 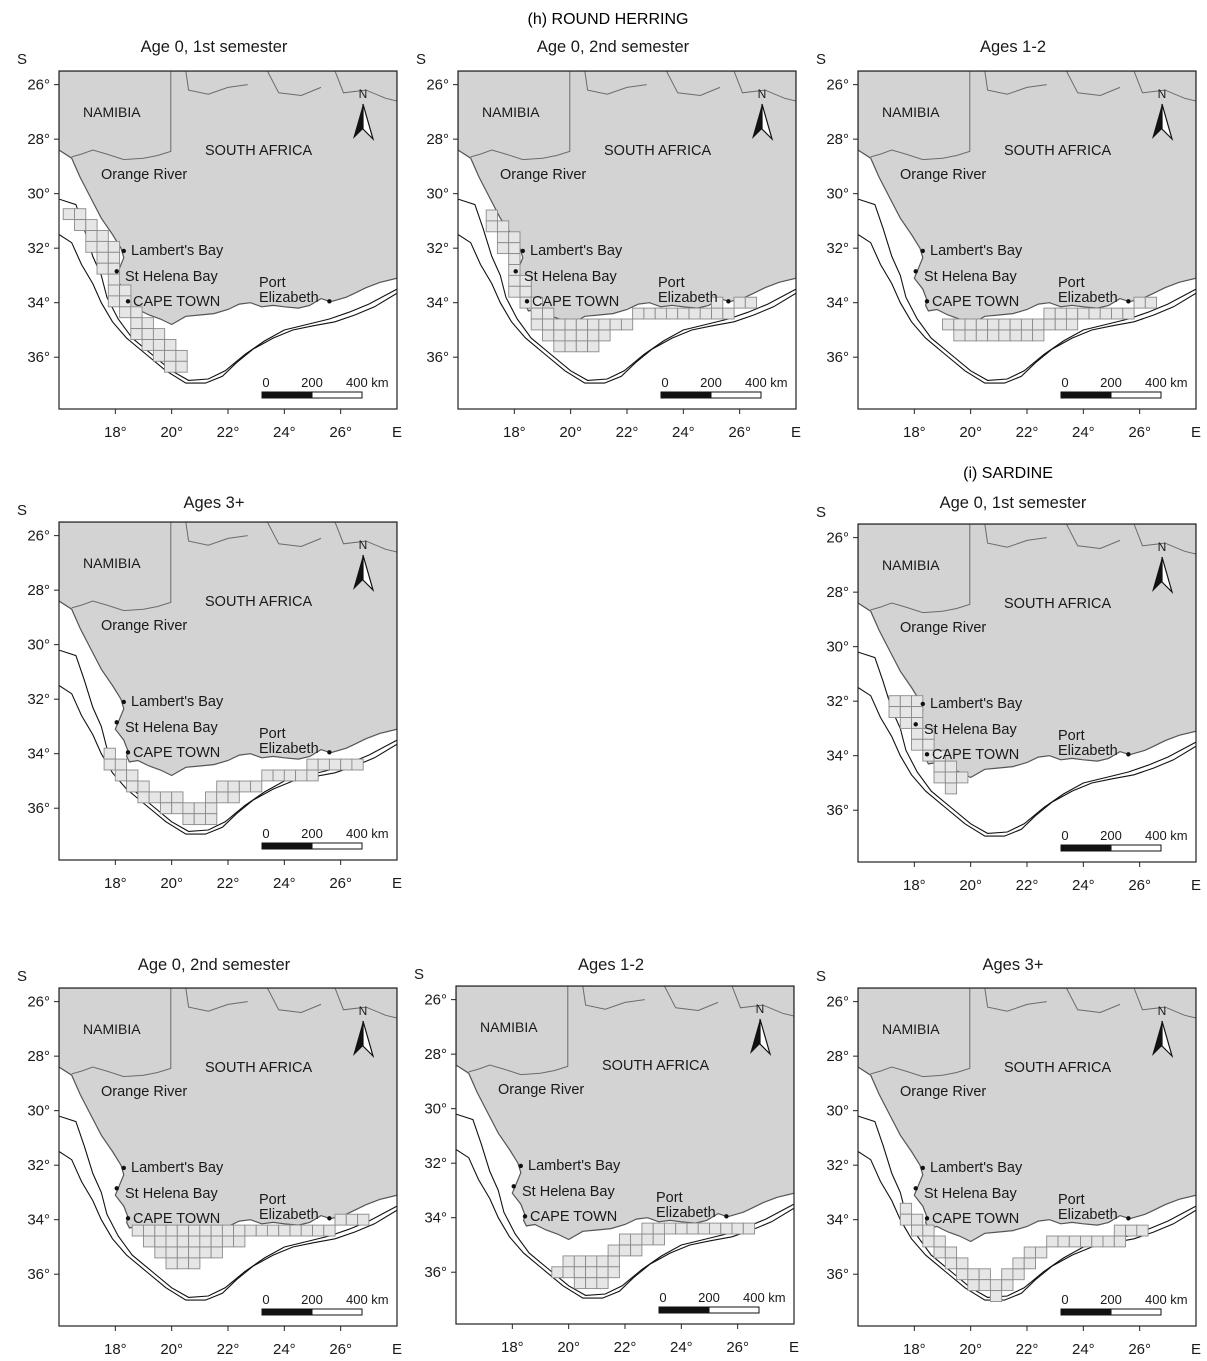 What do you see at coordinates (272, 1200) in the screenshot?
I see `label-port: Port` at bounding box center [272, 1200].